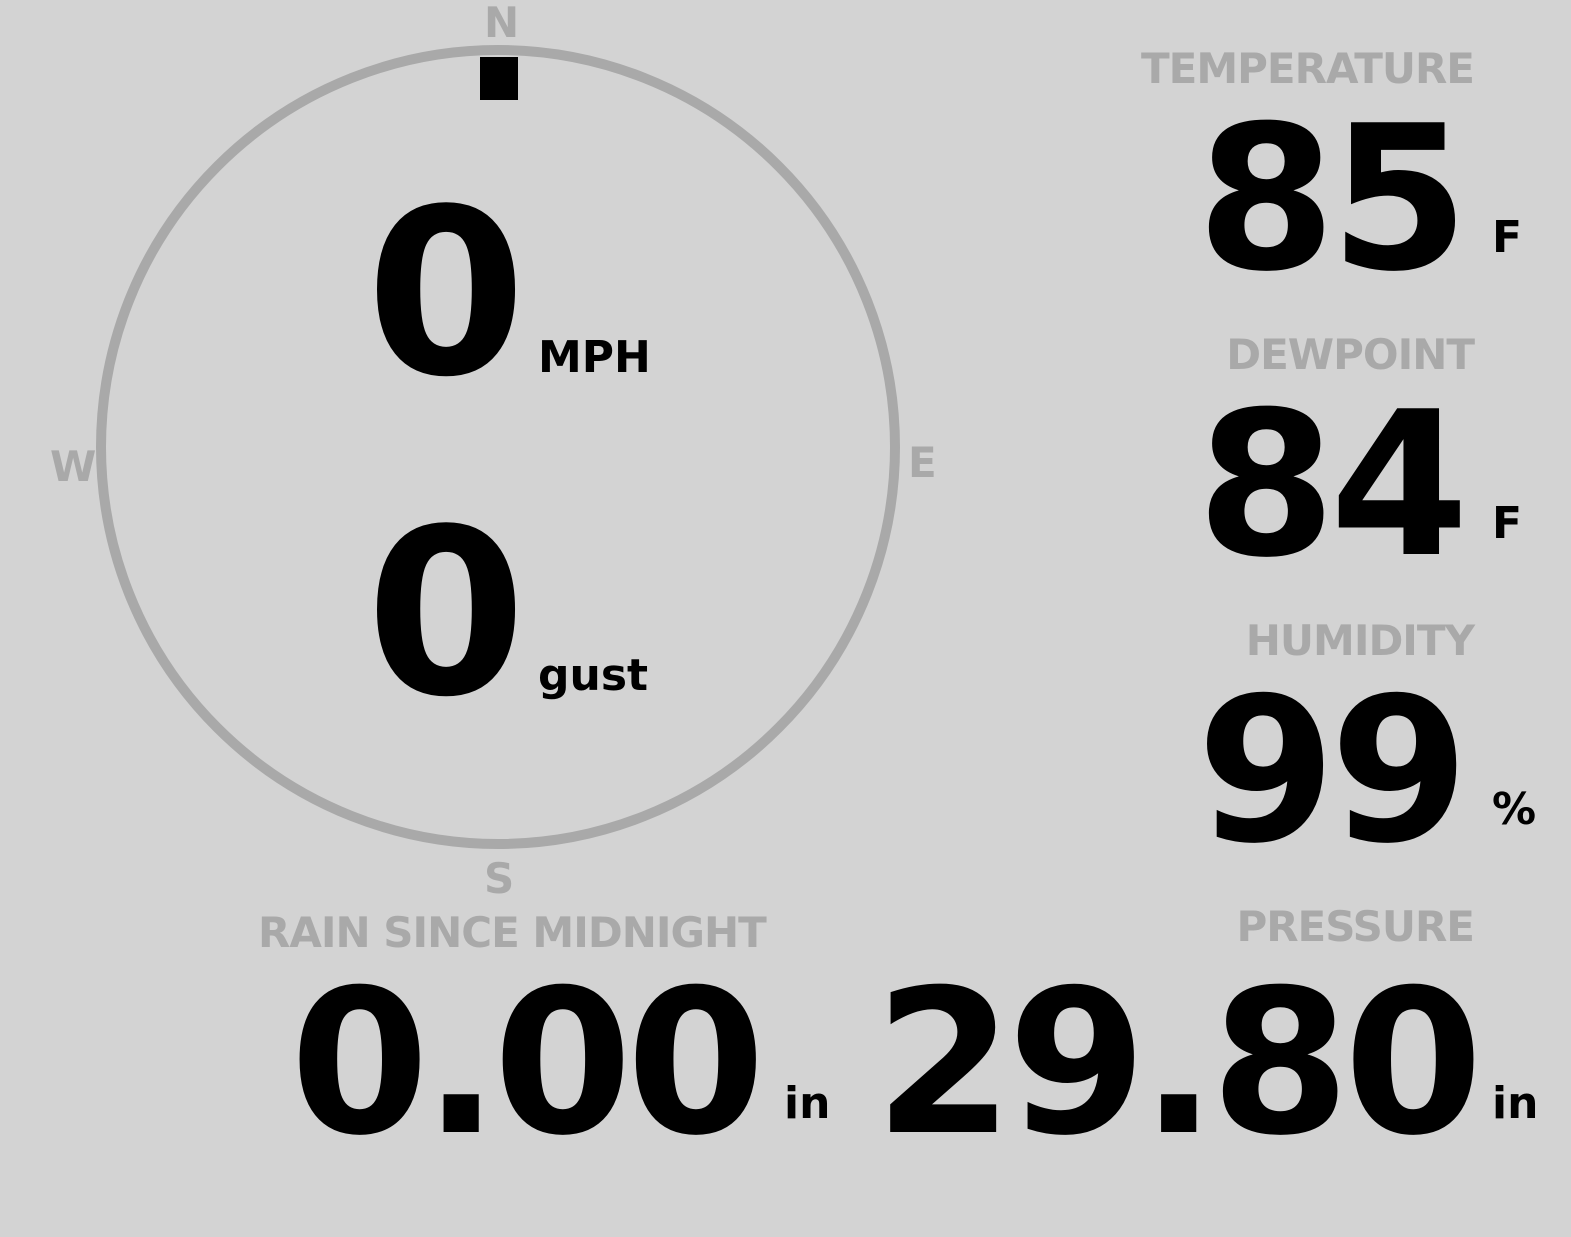 The width and height of the screenshot is (1571, 1237). What do you see at coordinates (446, 294) in the screenshot?
I see `wind-speed-value: 0` at bounding box center [446, 294].